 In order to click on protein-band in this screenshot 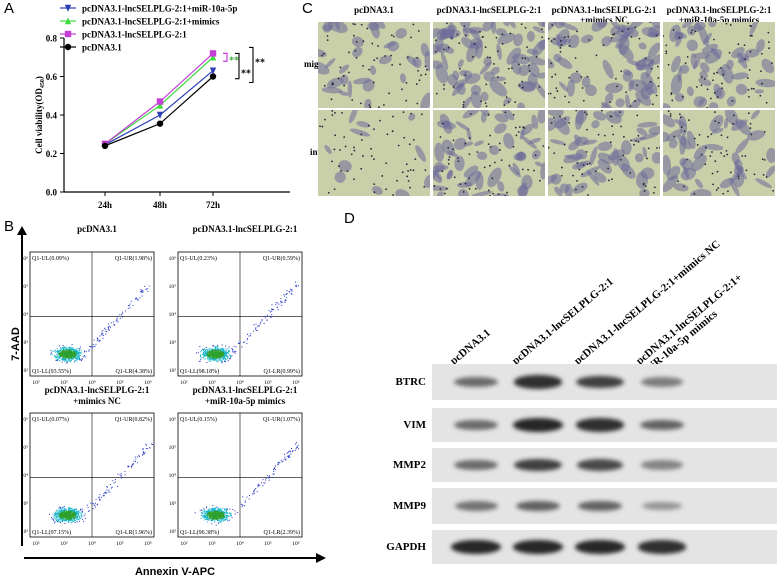, I will do `click(600, 382)`.